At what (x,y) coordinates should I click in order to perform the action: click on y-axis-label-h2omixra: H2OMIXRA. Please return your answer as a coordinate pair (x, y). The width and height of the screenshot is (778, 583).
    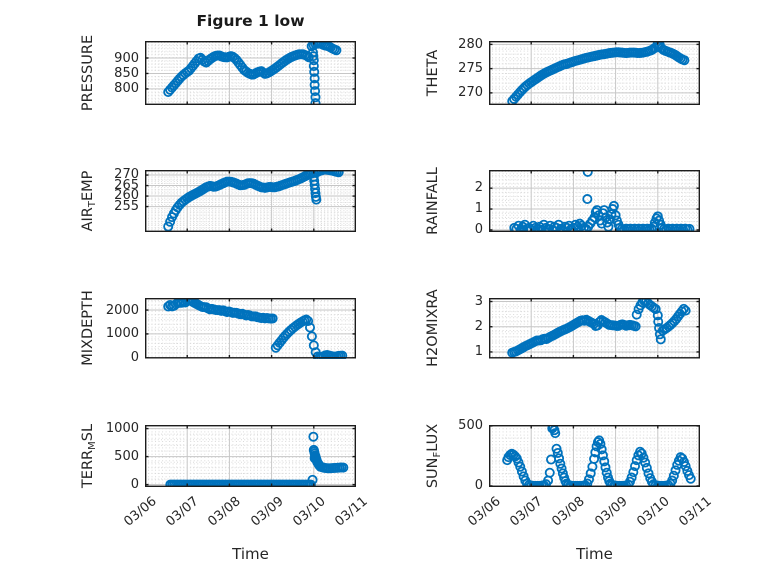
    Looking at the image, I should click on (433, 328).